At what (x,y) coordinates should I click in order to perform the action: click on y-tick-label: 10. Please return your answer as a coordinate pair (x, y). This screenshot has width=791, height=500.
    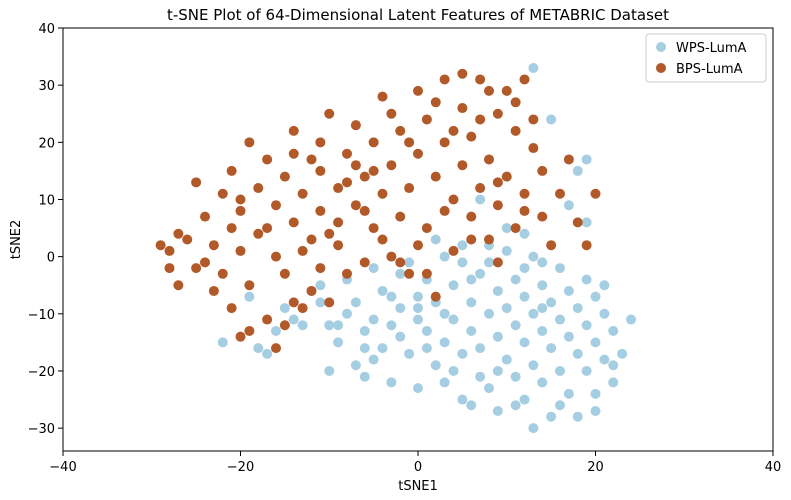
    Looking at the image, I should click on (46, 200).